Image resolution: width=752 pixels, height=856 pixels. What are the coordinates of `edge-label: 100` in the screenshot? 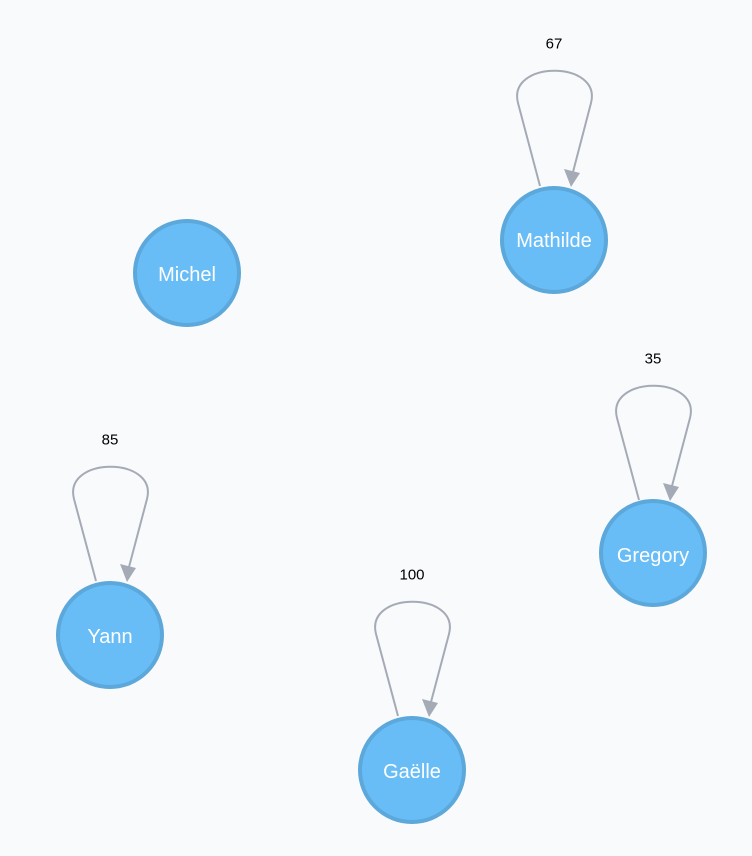 It's located at (411, 575).